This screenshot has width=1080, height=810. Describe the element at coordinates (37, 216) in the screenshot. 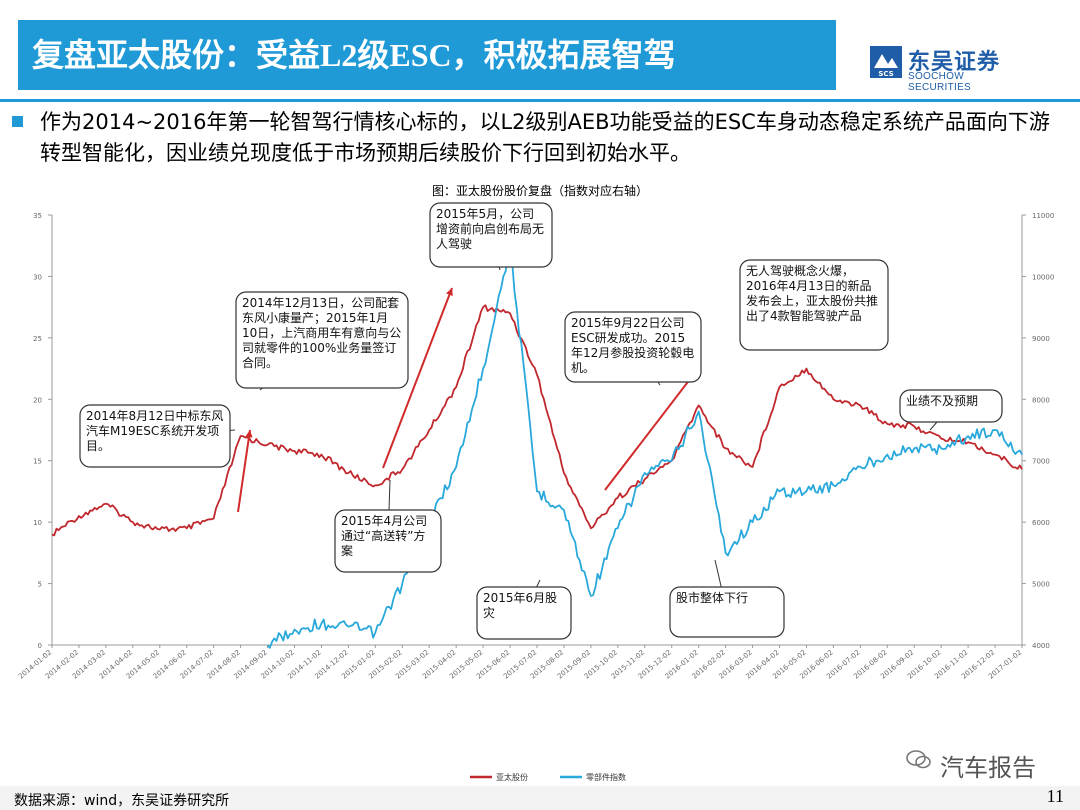

I see `y-left-tick-label: 35` at that location.